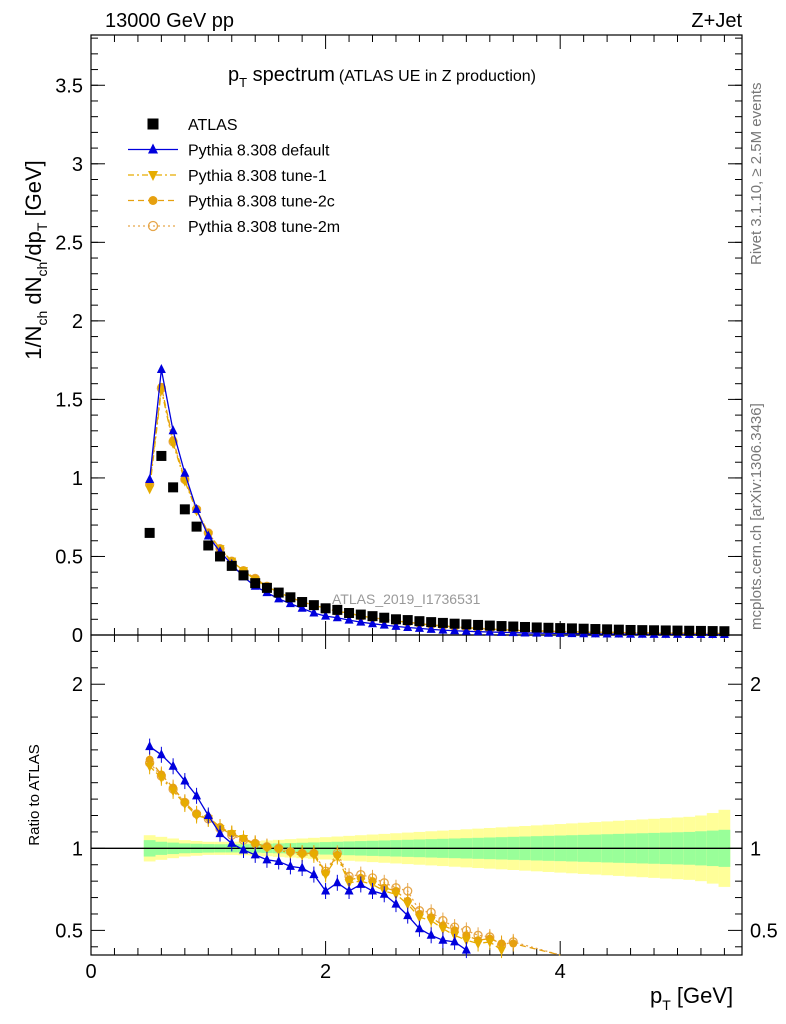 The width and height of the screenshot is (786, 1024). I want to click on ratio-y-tick-label-right: 1, so click(755, 849).